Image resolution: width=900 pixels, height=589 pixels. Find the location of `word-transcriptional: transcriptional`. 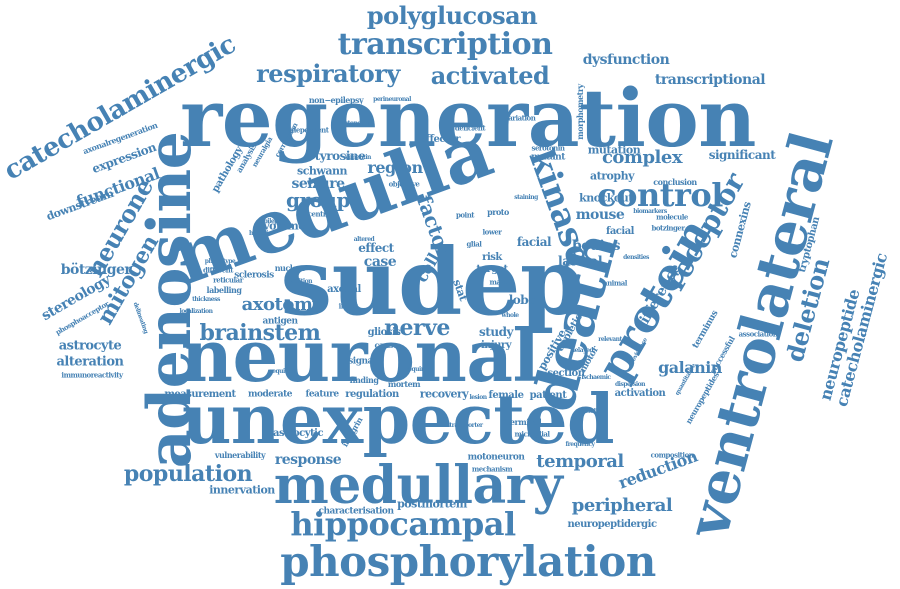

word-transcriptional: transcriptional is located at coordinates (710, 80).